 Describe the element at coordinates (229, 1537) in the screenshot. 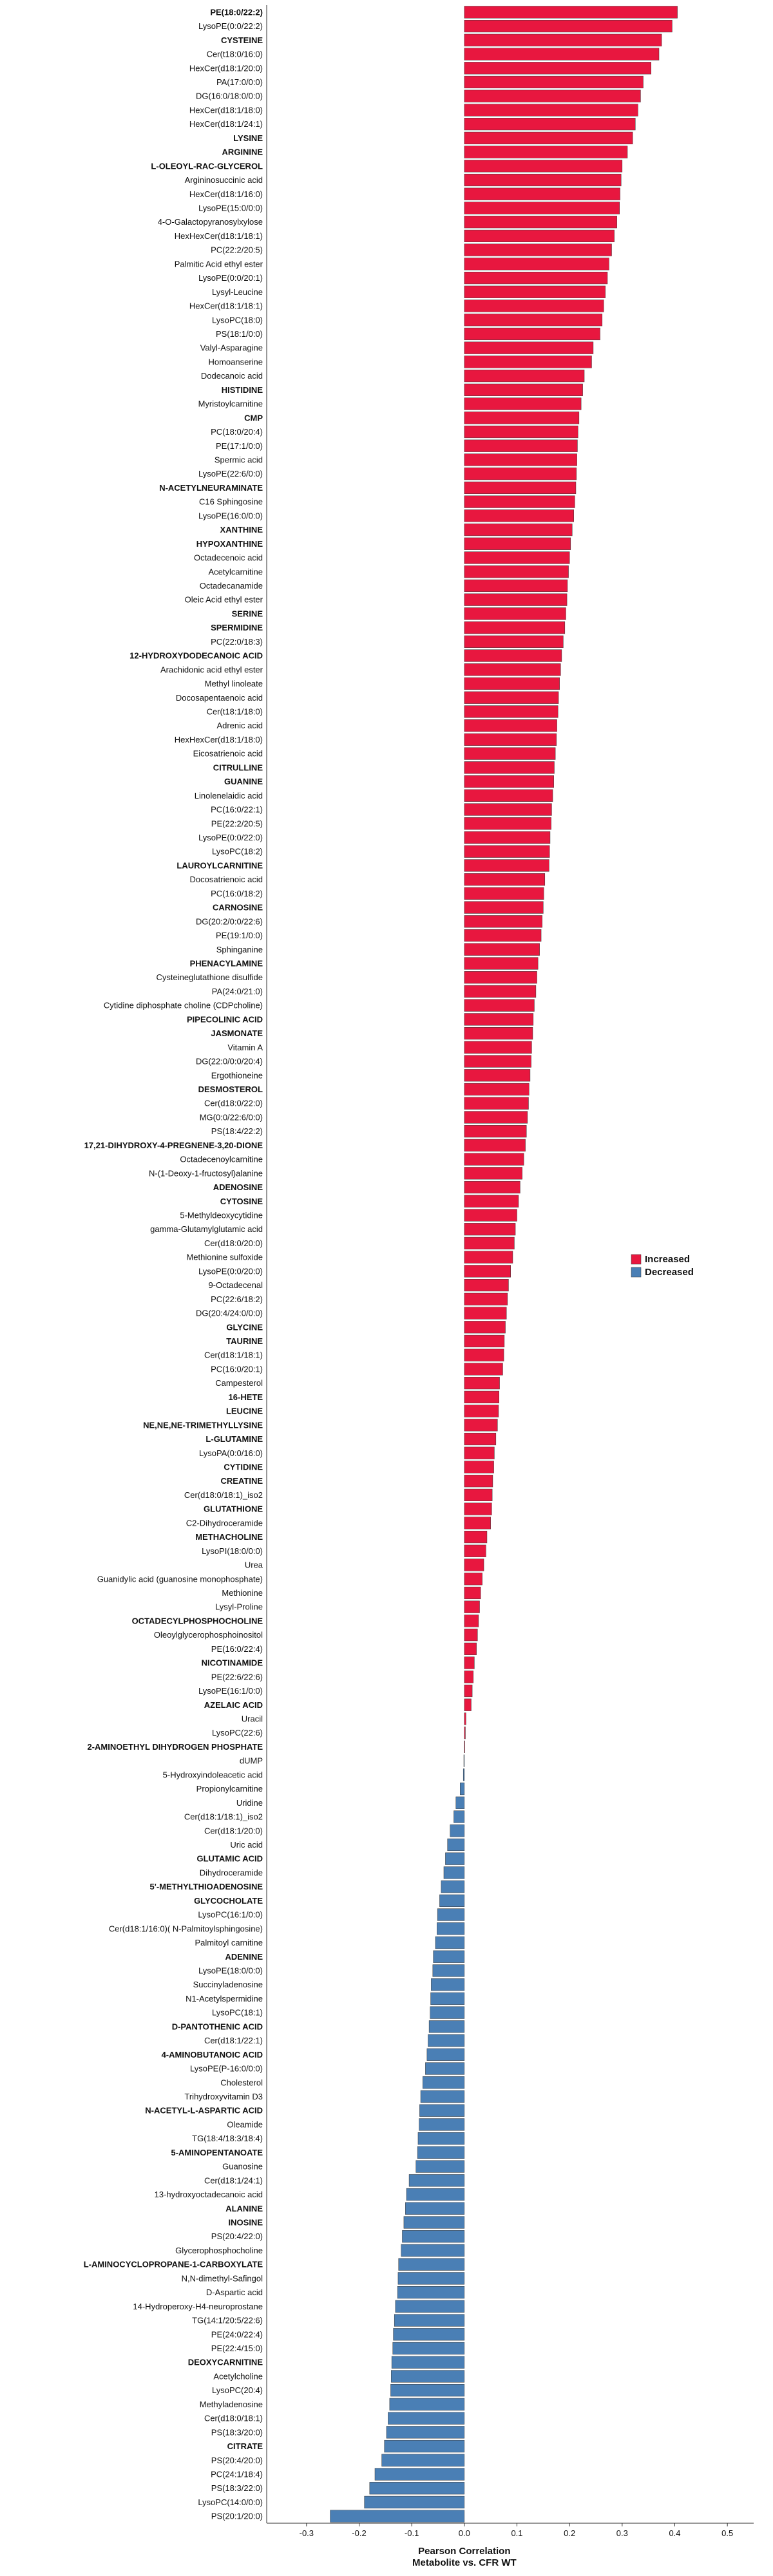

I see `category-label: METHACHOLINE` at that location.